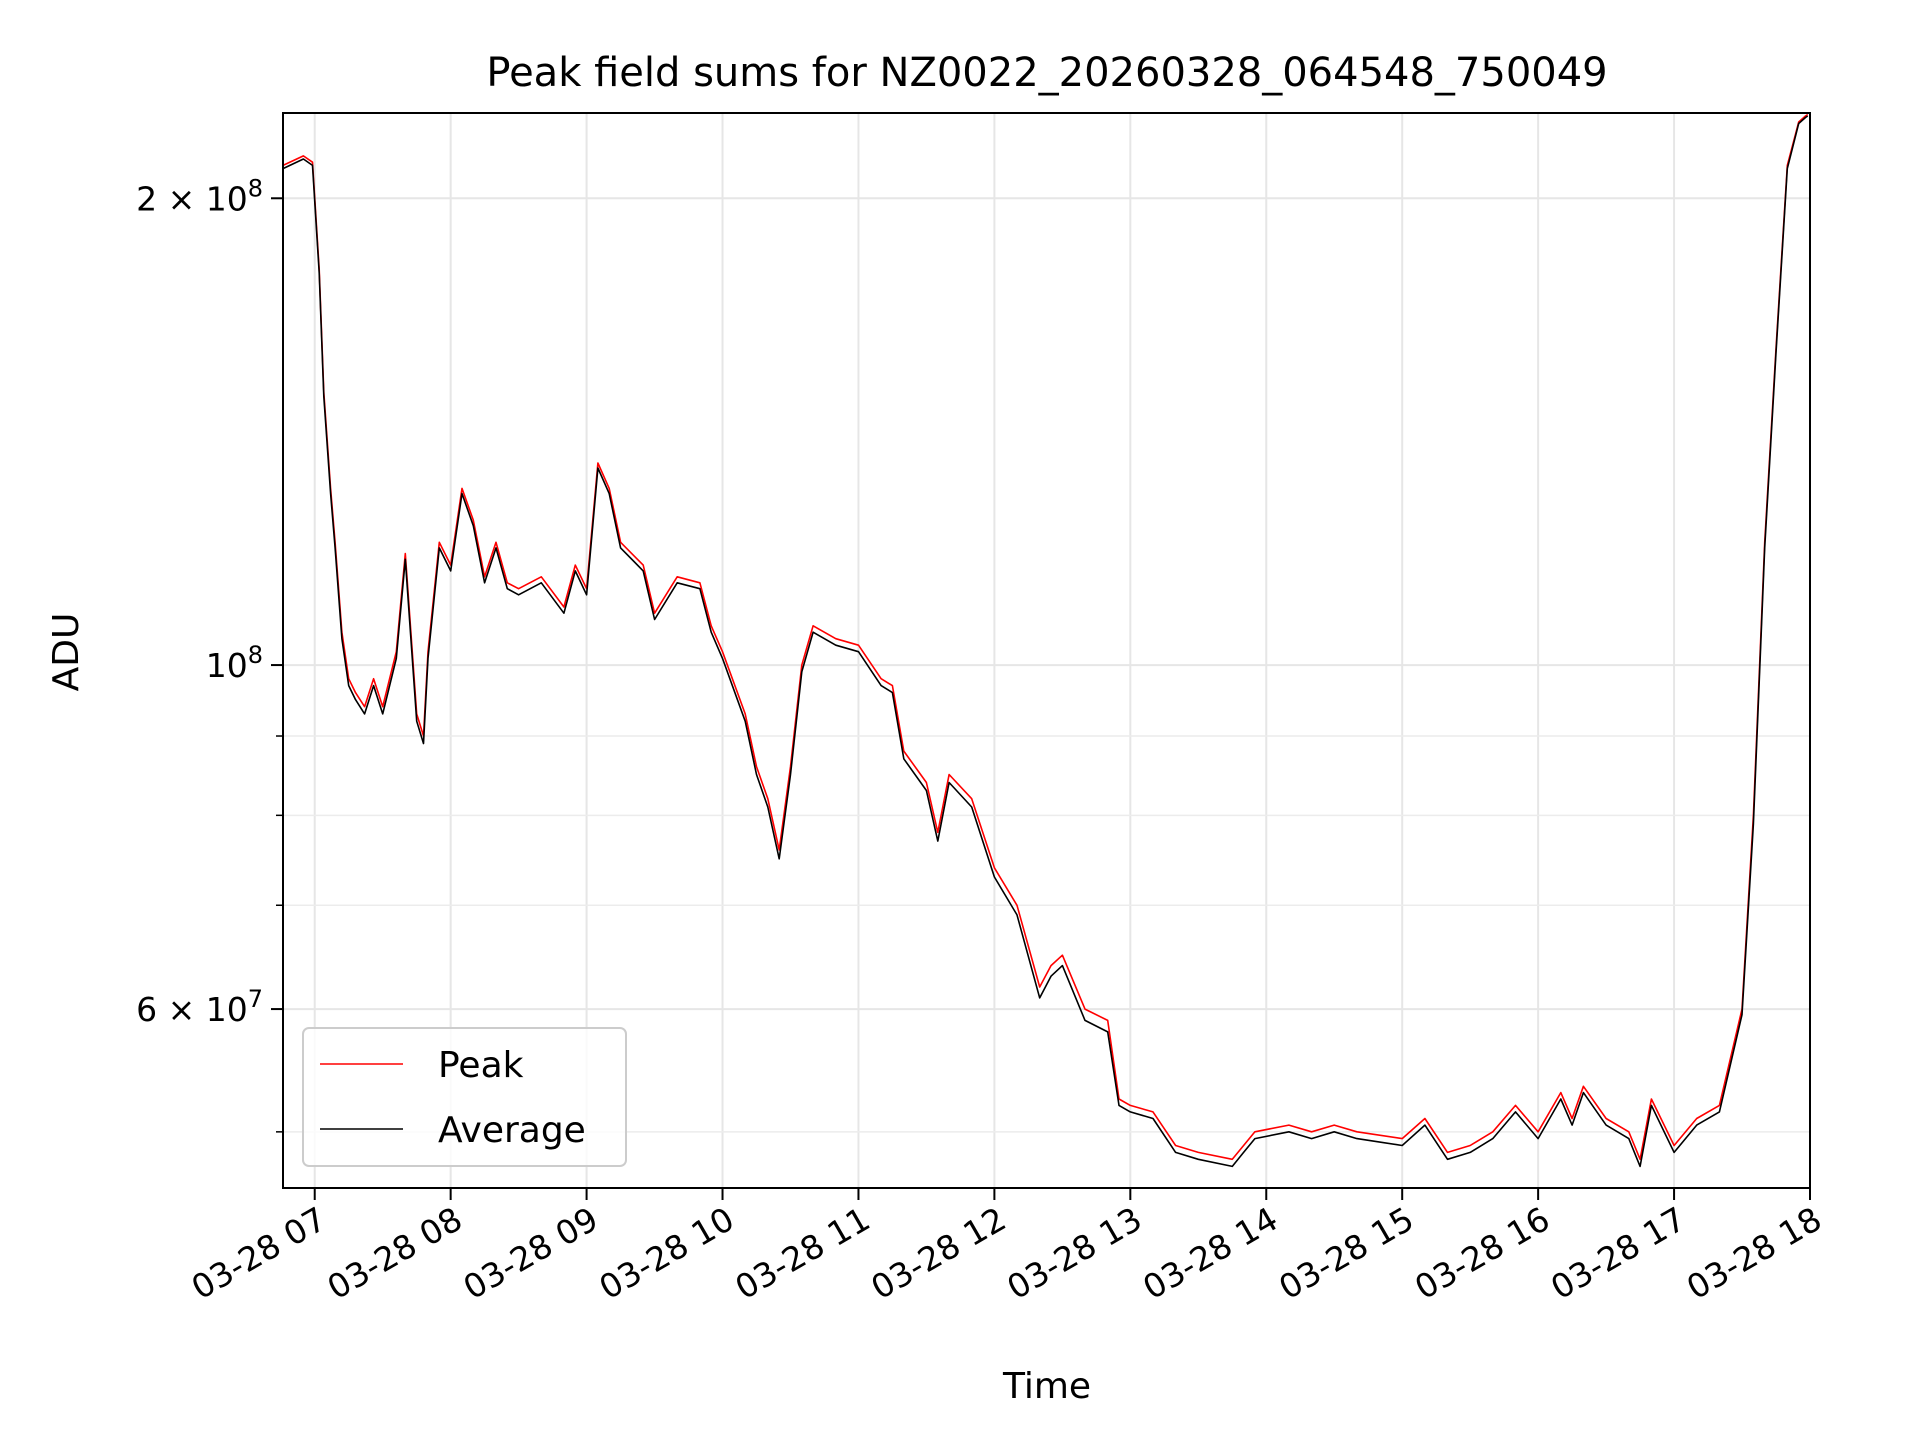  Describe the element at coordinates (66, 652) in the screenshot. I see `y-axis-label: ADU` at that location.